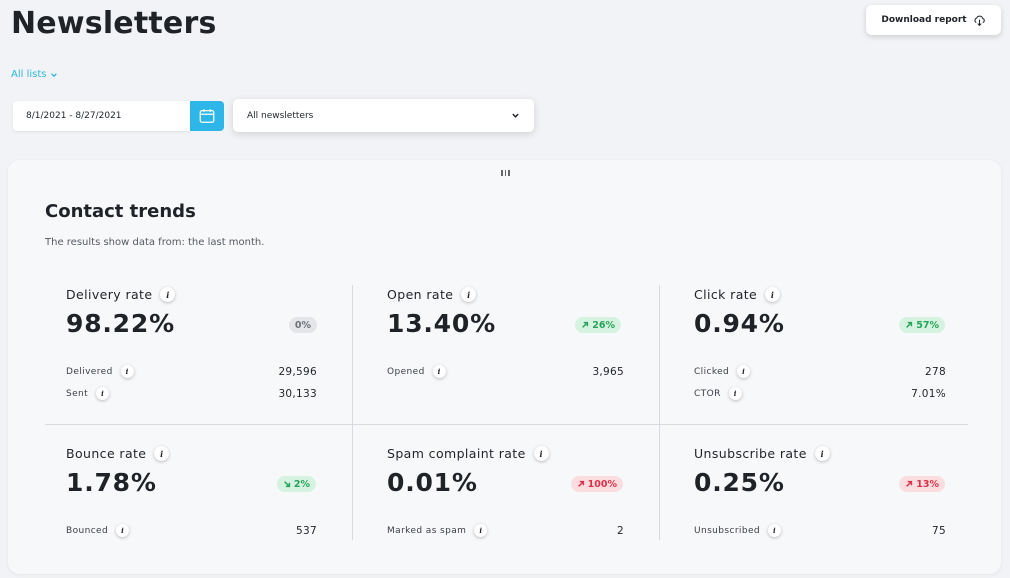 This screenshot has height=578, width=1010. What do you see at coordinates (296, 484) in the screenshot?
I see `trend-badge: 2%` at bounding box center [296, 484].